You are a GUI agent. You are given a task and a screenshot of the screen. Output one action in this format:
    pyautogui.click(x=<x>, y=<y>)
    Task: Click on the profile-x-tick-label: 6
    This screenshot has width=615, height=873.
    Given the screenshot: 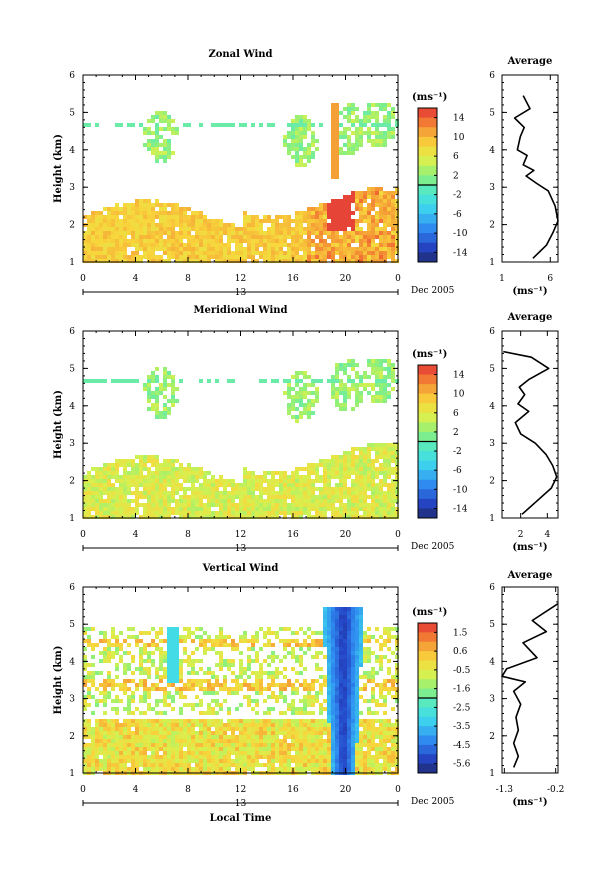 What is the action you would take?
    pyautogui.click(x=550, y=279)
    